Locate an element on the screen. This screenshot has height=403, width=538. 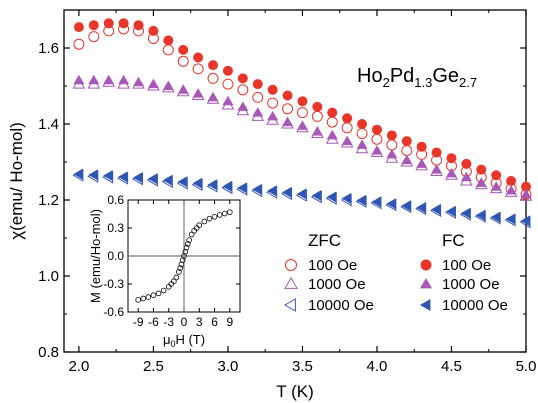
legend-label-fc: 1000 Oe is located at coordinates (471, 284).